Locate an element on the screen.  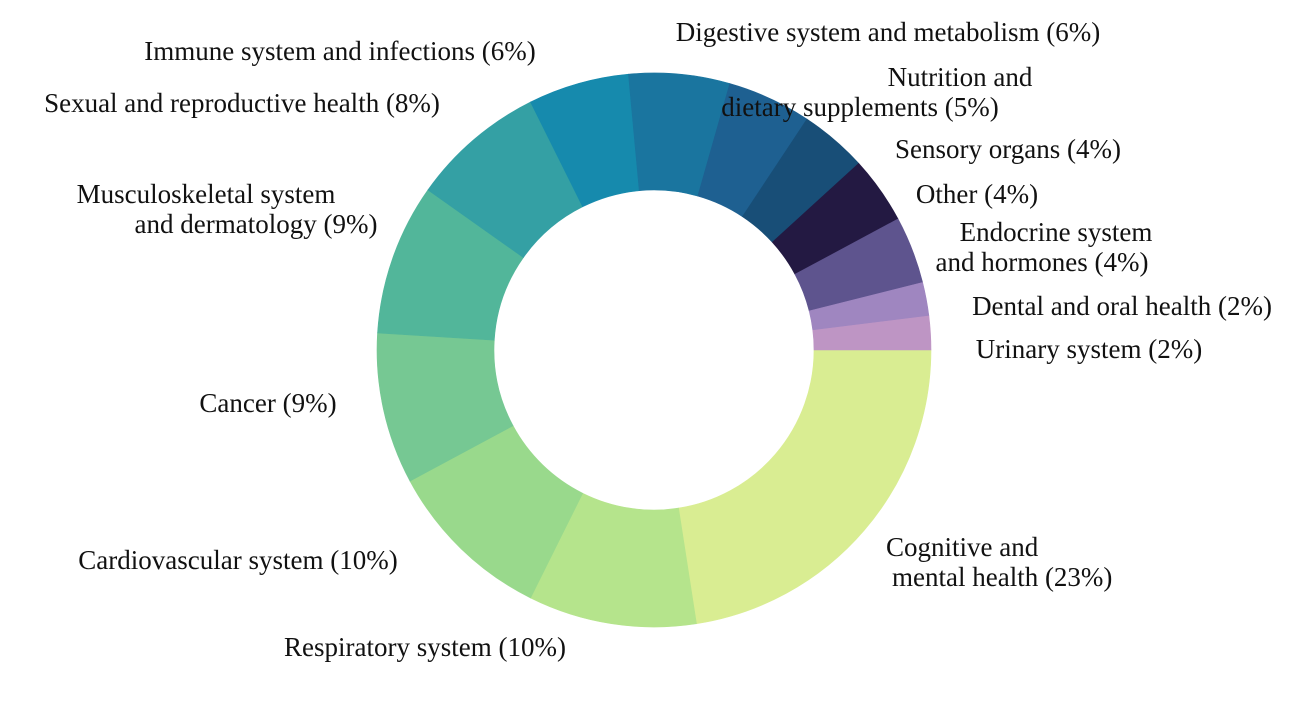
slice-label-line: Sensory organs (4%) is located at coordinates (1008, 149).